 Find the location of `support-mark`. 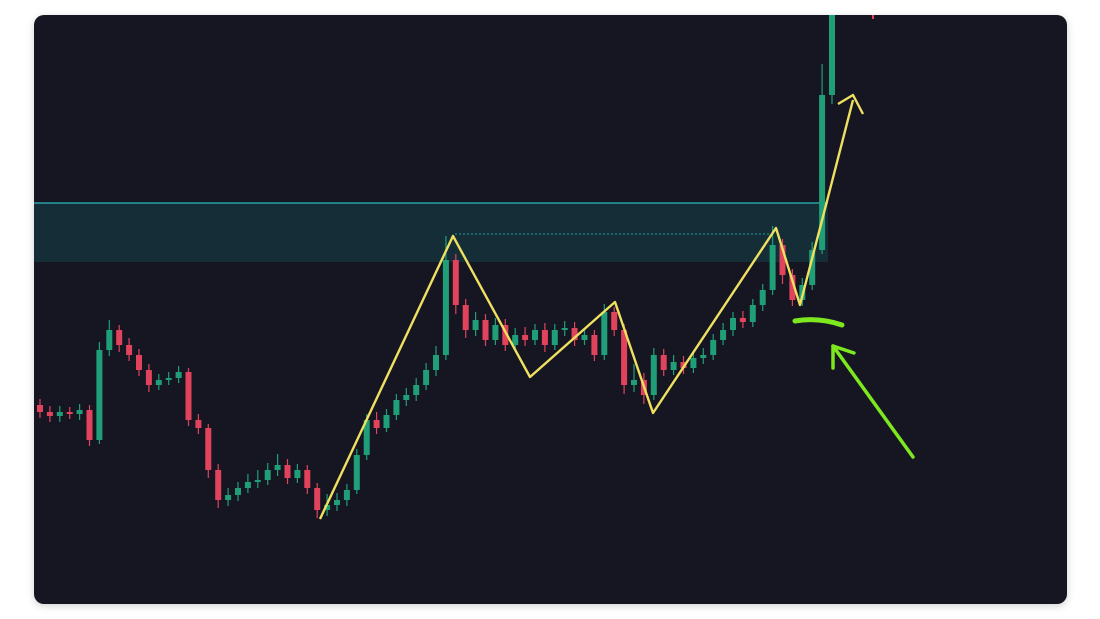

support-mark is located at coordinates (818, 322).